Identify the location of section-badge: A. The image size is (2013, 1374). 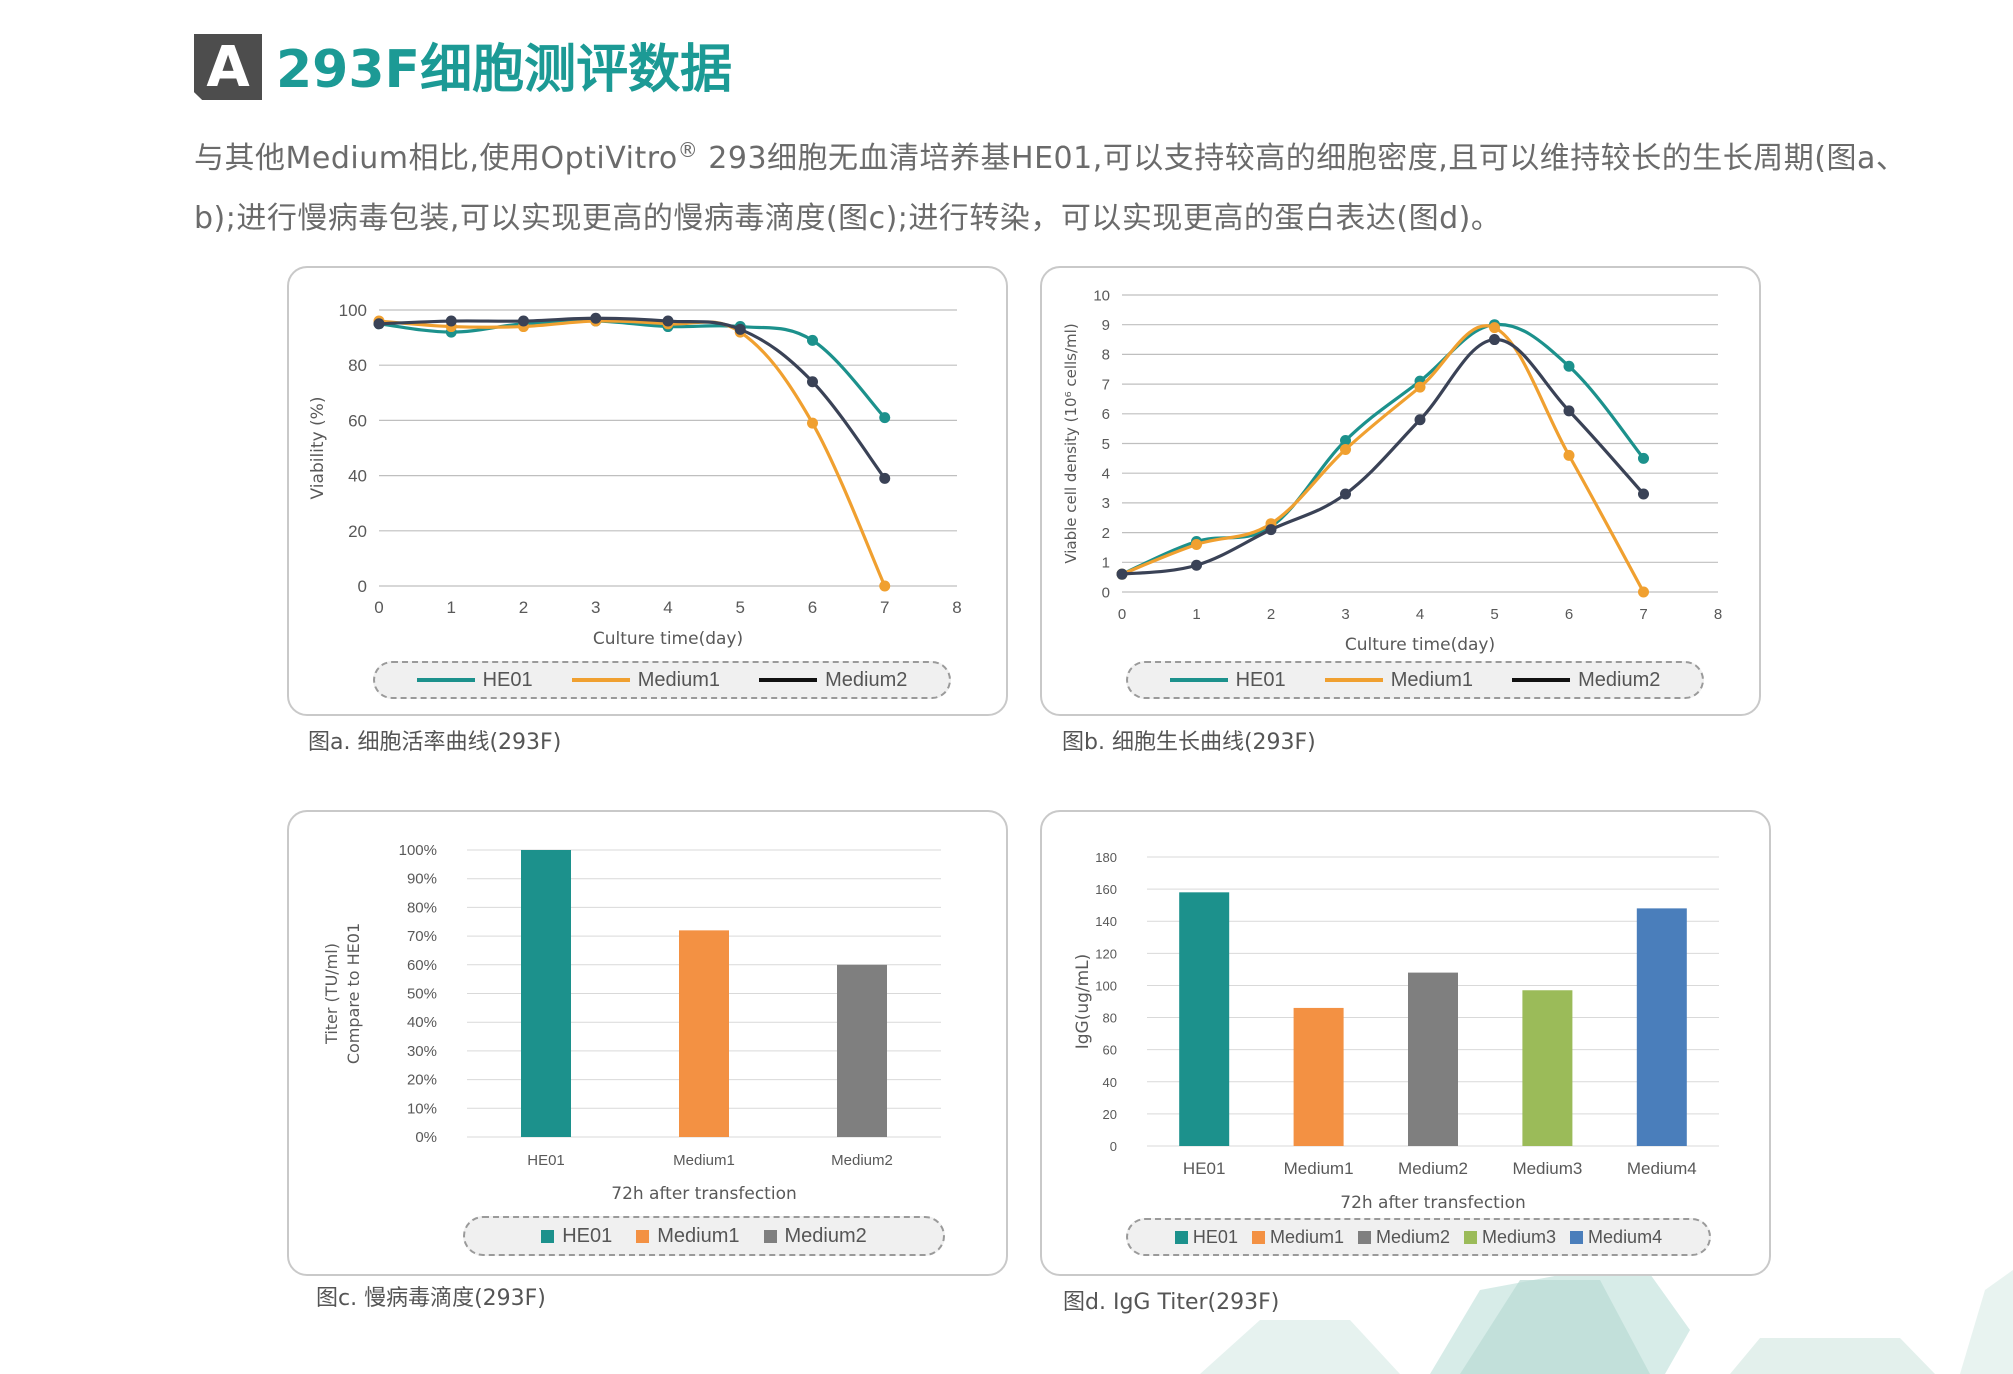
(228, 67).